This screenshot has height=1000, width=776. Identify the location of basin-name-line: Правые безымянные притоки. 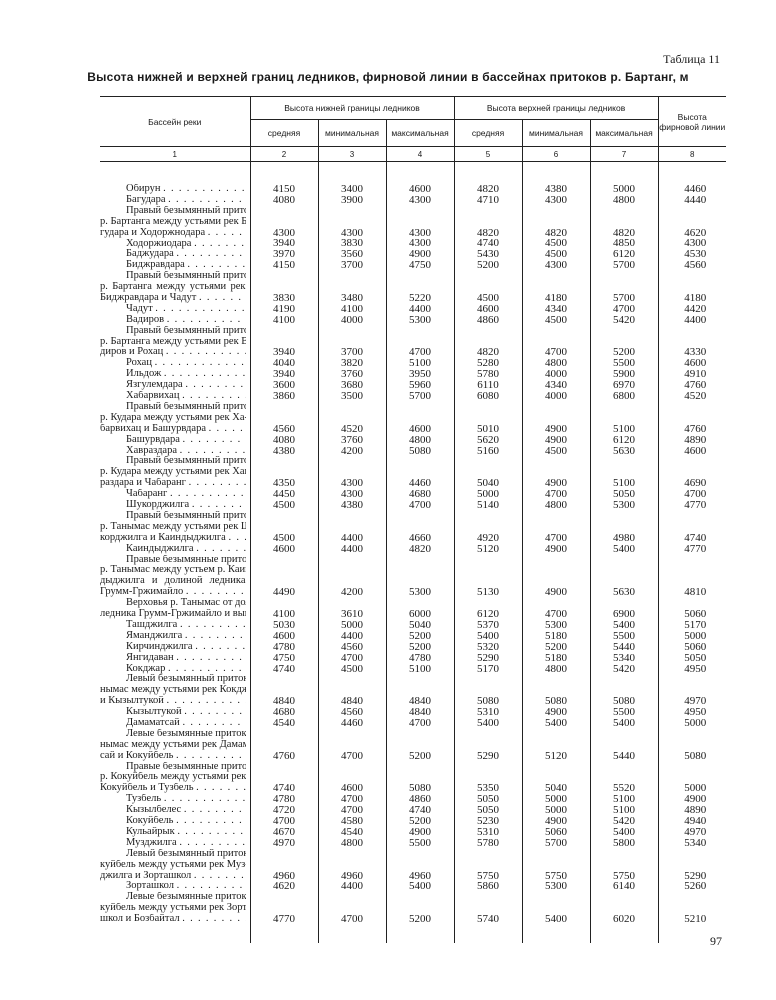
(173, 560).